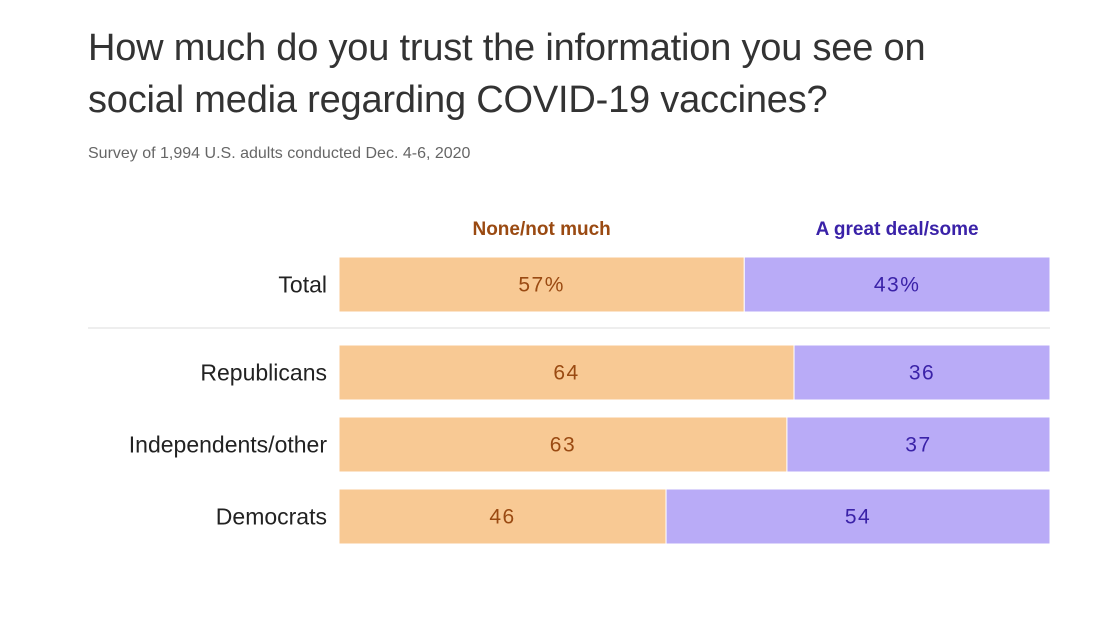 This screenshot has height=622, width=1120. I want to click on value-label-republicans-great-deal-some: 36, so click(922, 373).